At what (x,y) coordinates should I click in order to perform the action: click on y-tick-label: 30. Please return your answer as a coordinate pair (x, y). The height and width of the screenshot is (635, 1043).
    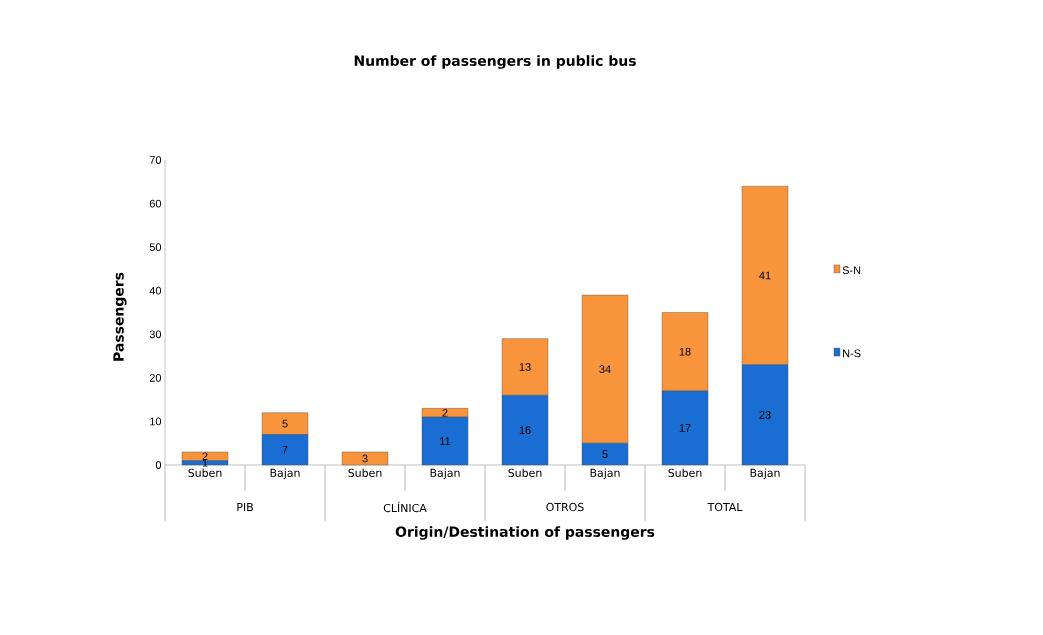
    Looking at the image, I should click on (155, 334).